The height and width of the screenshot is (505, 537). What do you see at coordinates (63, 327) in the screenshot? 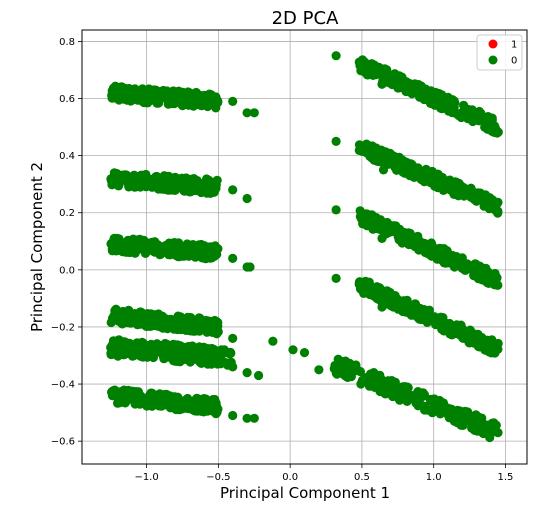
I see `y-tick-label: −0.2` at bounding box center [63, 327].